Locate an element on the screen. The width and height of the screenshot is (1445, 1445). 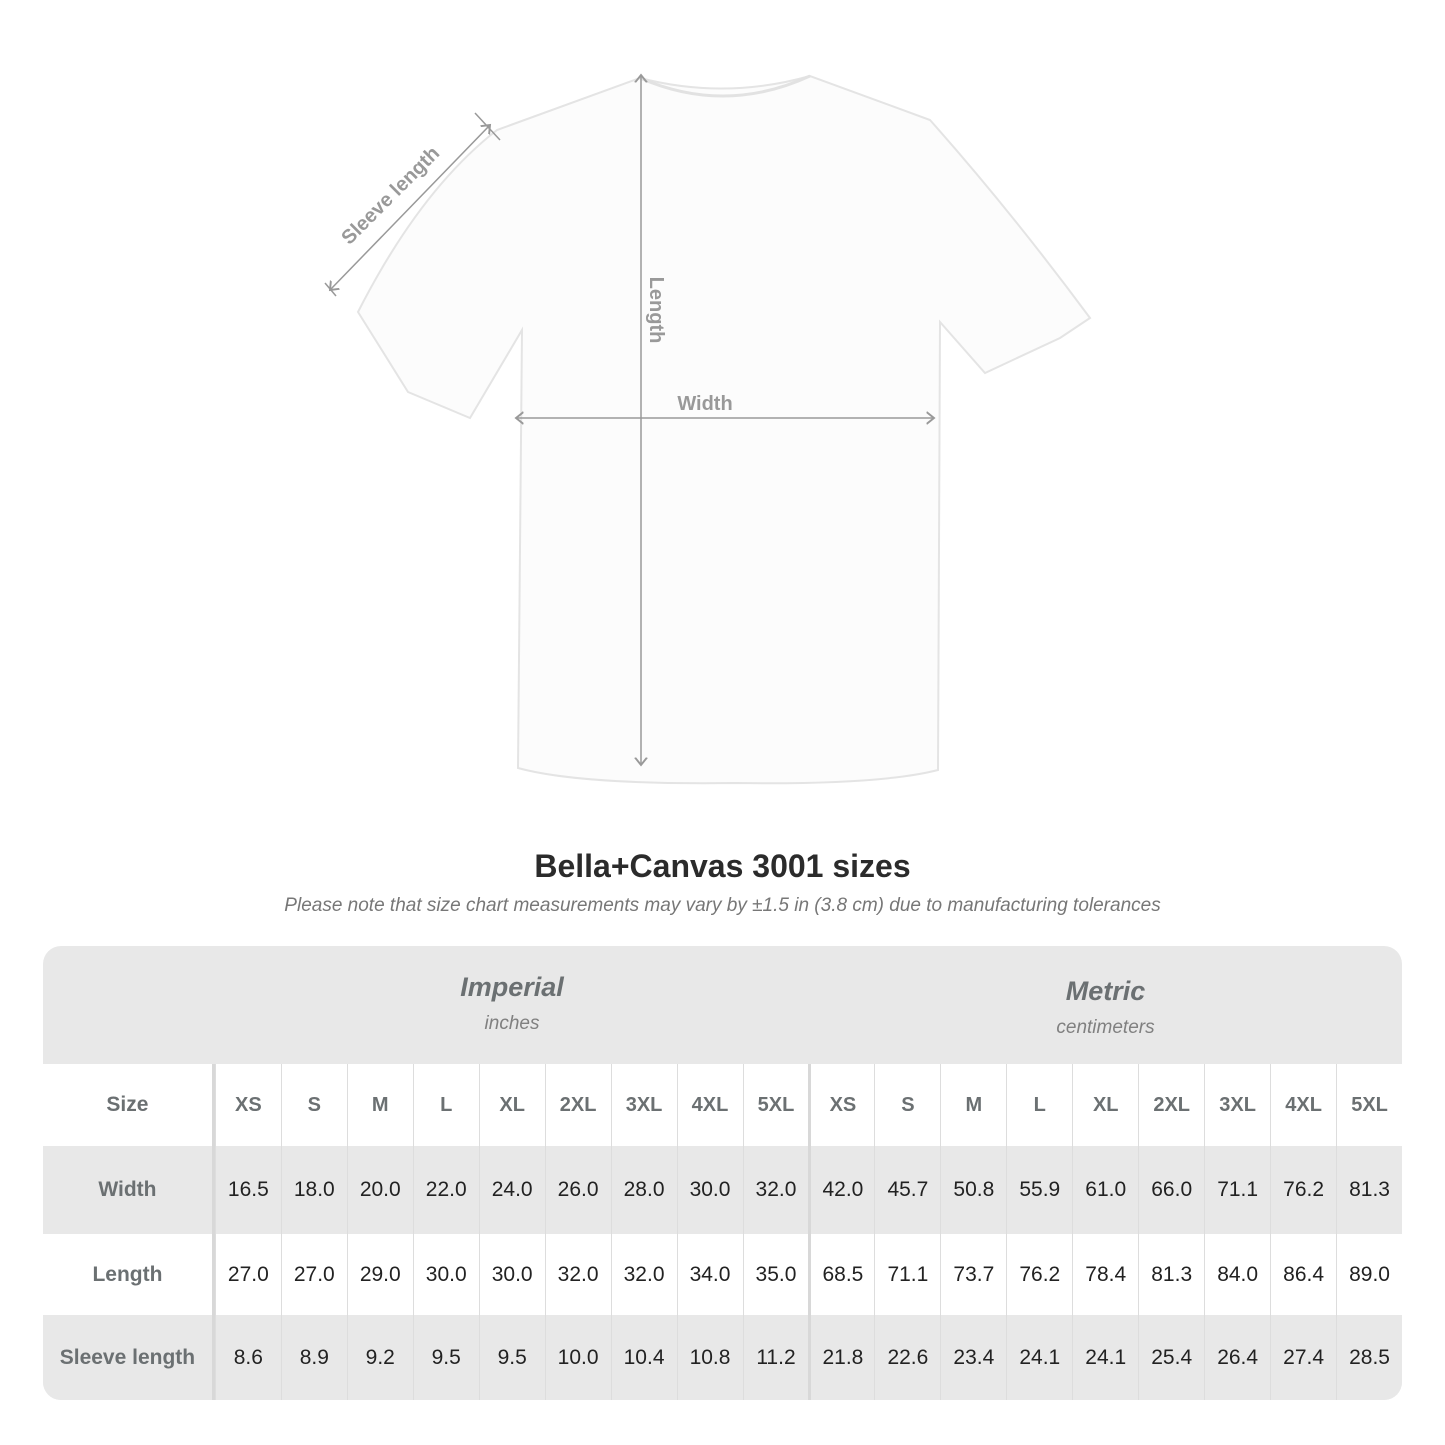
imperial-size-4XL: 4XL is located at coordinates (709, 1105).